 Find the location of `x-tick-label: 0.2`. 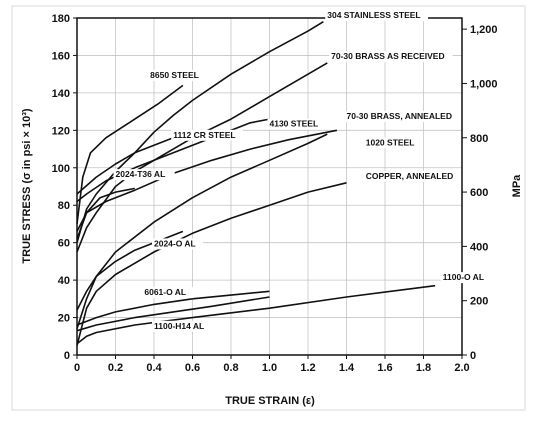

x-tick-label: 0.2 is located at coordinates (115, 368).